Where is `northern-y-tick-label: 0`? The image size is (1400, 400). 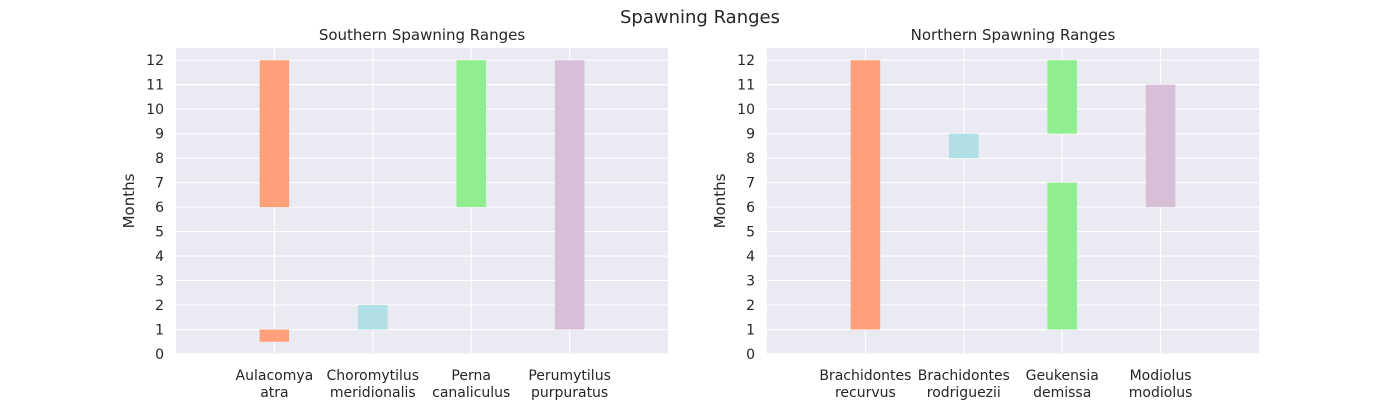
northern-y-tick-label: 0 is located at coordinates (750, 355).